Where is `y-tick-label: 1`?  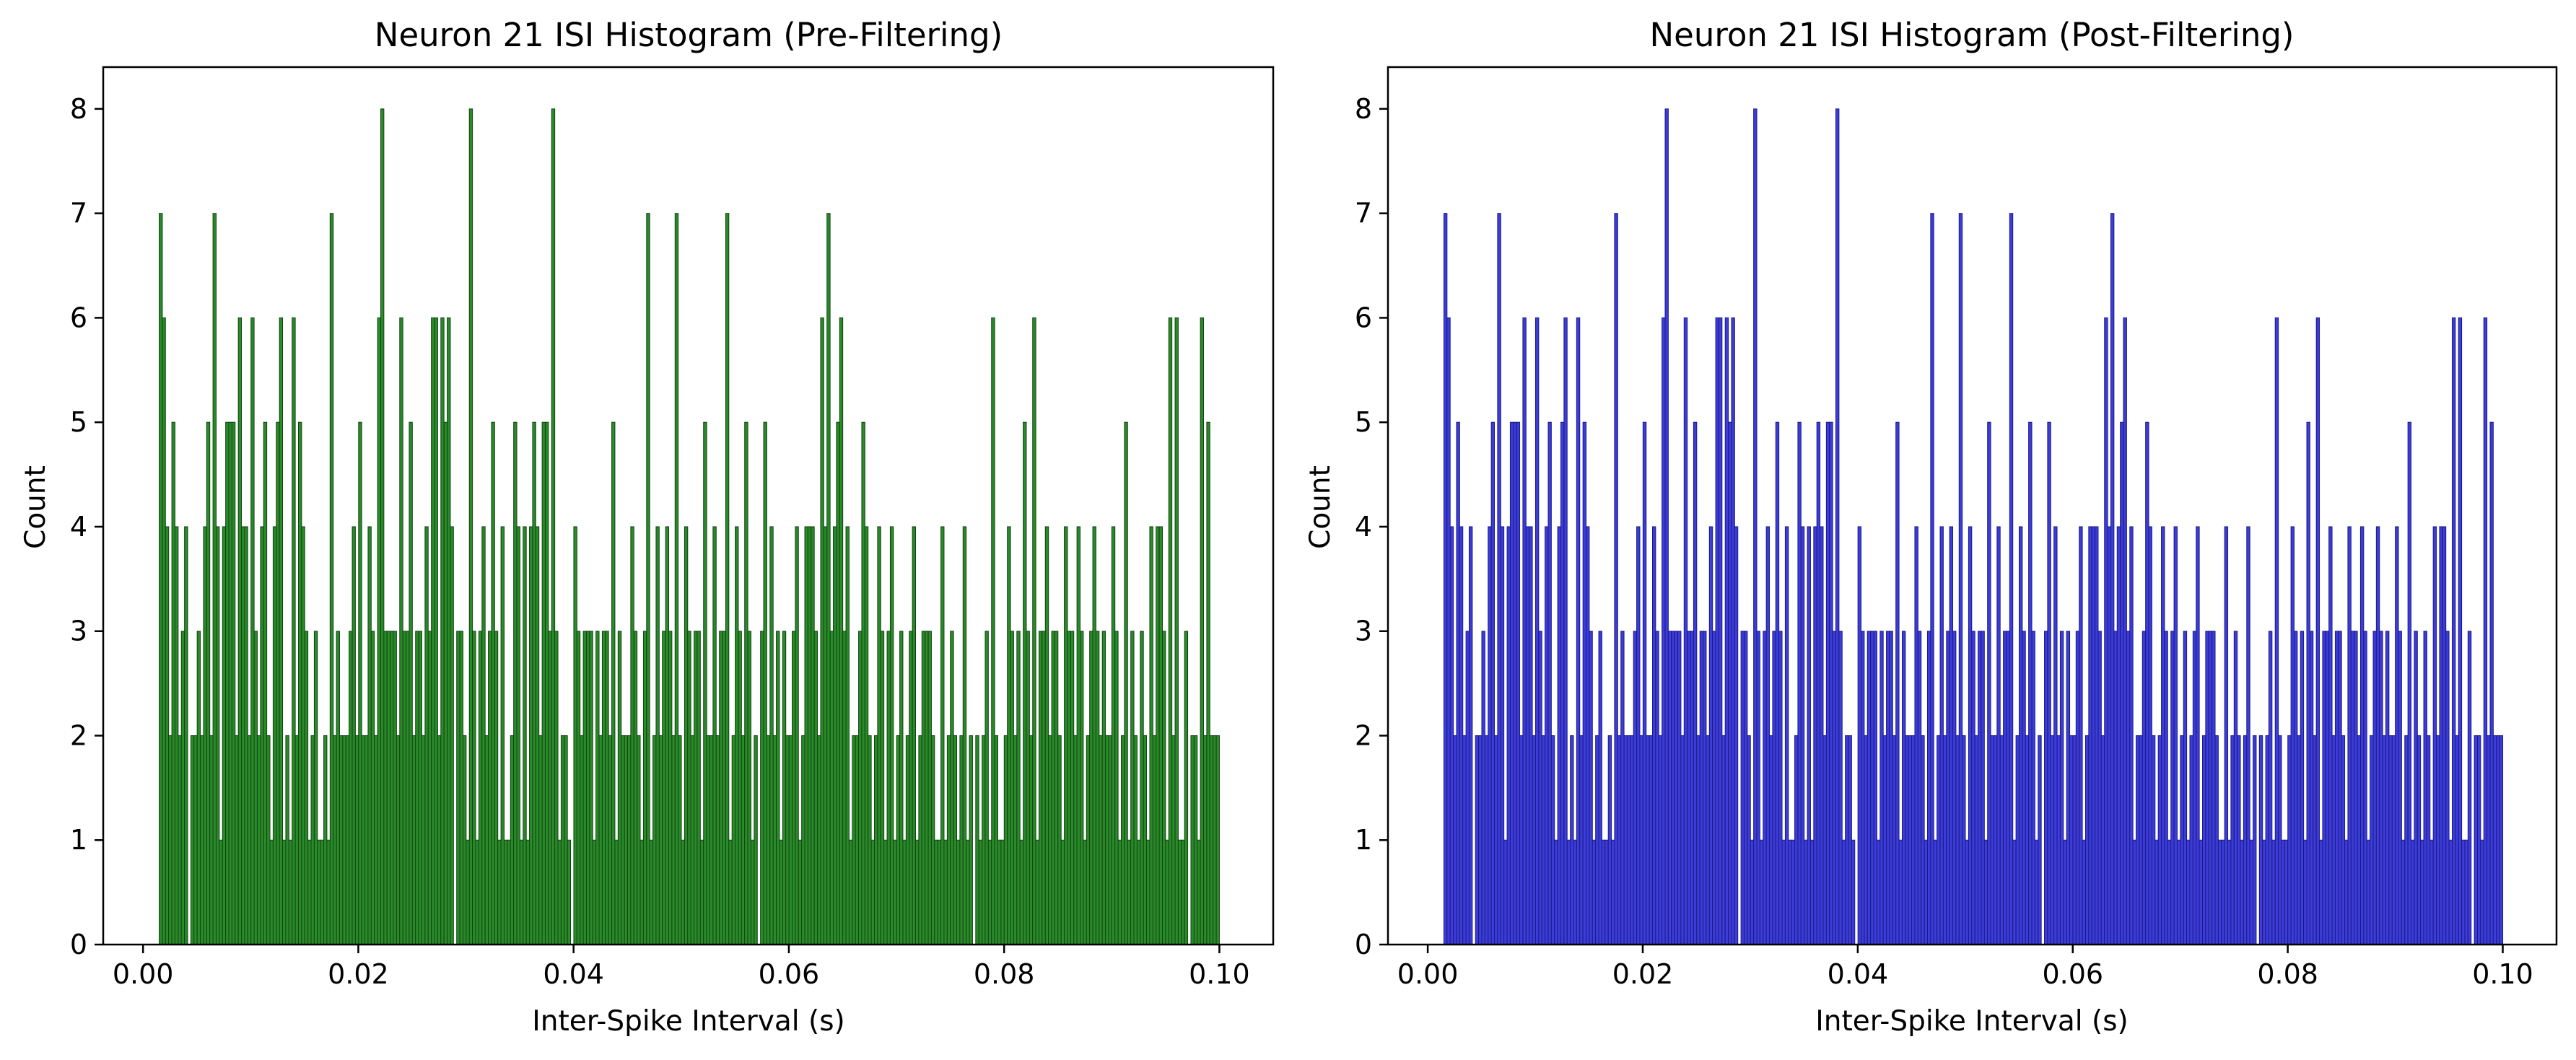 y-tick-label: 1 is located at coordinates (1363, 840).